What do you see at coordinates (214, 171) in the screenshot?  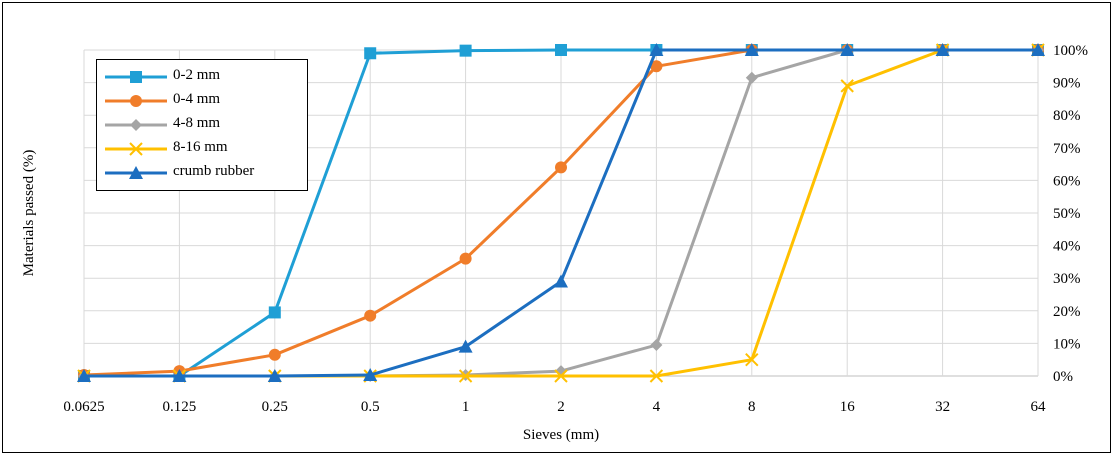 I see `legend-label: crumb rubber` at bounding box center [214, 171].